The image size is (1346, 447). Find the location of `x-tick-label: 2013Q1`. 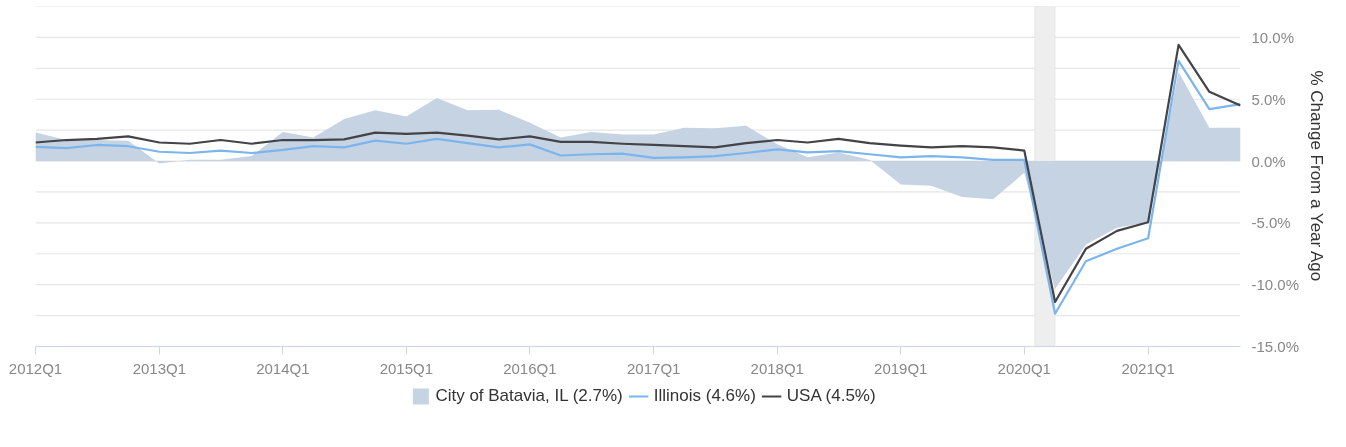

x-tick-label: 2013Q1 is located at coordinates (159, 368).